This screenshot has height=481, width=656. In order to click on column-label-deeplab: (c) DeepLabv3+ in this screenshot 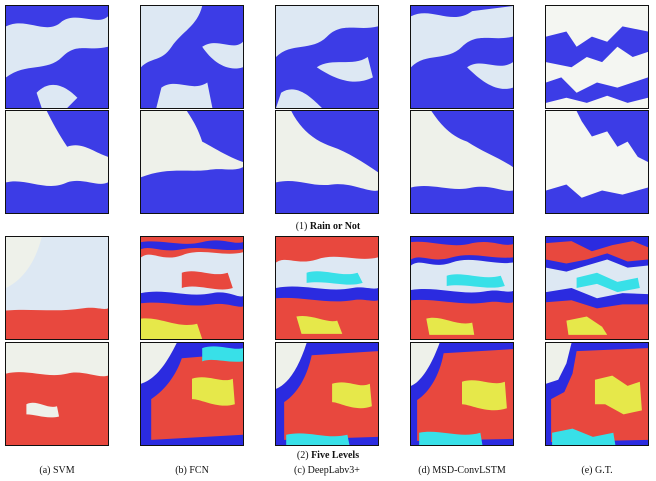, I will do `click(327, 470)`.